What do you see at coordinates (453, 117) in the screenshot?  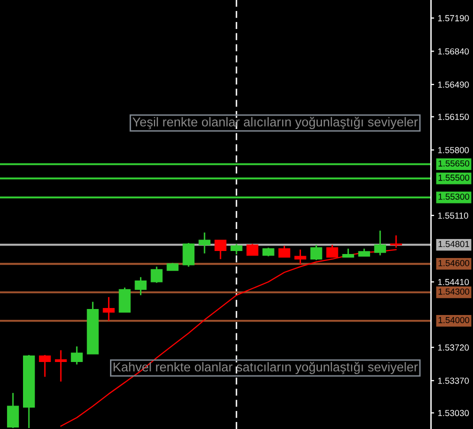 I see `y-tick-label: 1.56150` at bounding box center [453, 117].